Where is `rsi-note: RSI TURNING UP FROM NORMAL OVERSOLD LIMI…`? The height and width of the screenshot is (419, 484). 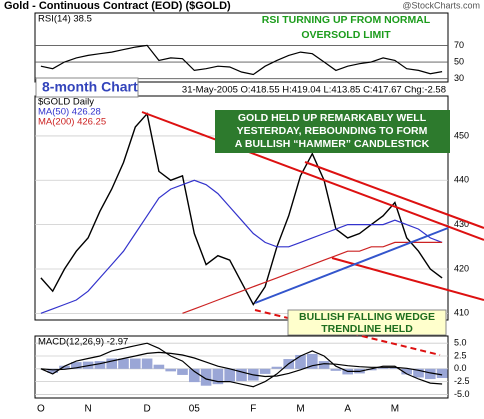
rsi-note: RSI TURNING UP FROM NORMAL OVERSOLD LIMI… is located at coordinates (346, 27).